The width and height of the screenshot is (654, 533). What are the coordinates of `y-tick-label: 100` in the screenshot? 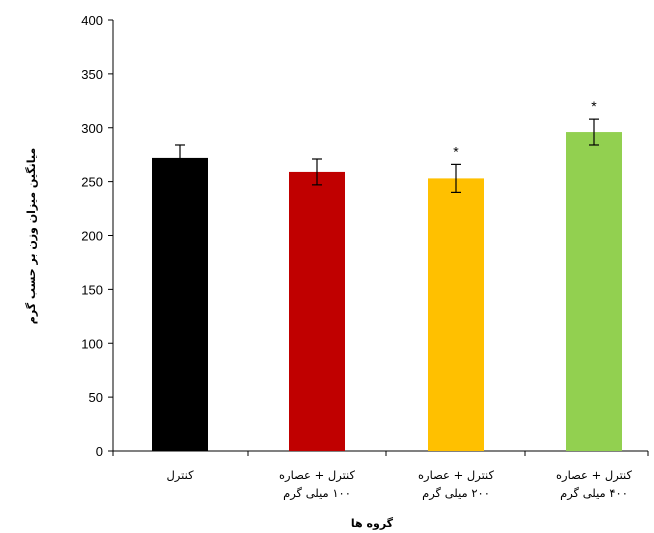 It's located at (92, 343).